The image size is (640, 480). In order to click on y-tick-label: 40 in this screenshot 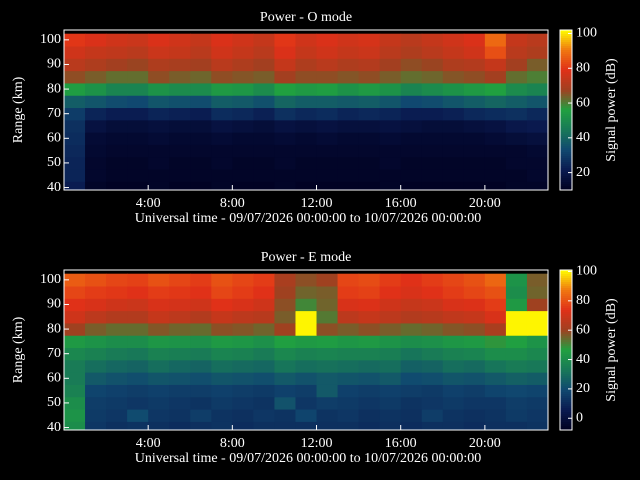, I will do `click(54, 187)`.